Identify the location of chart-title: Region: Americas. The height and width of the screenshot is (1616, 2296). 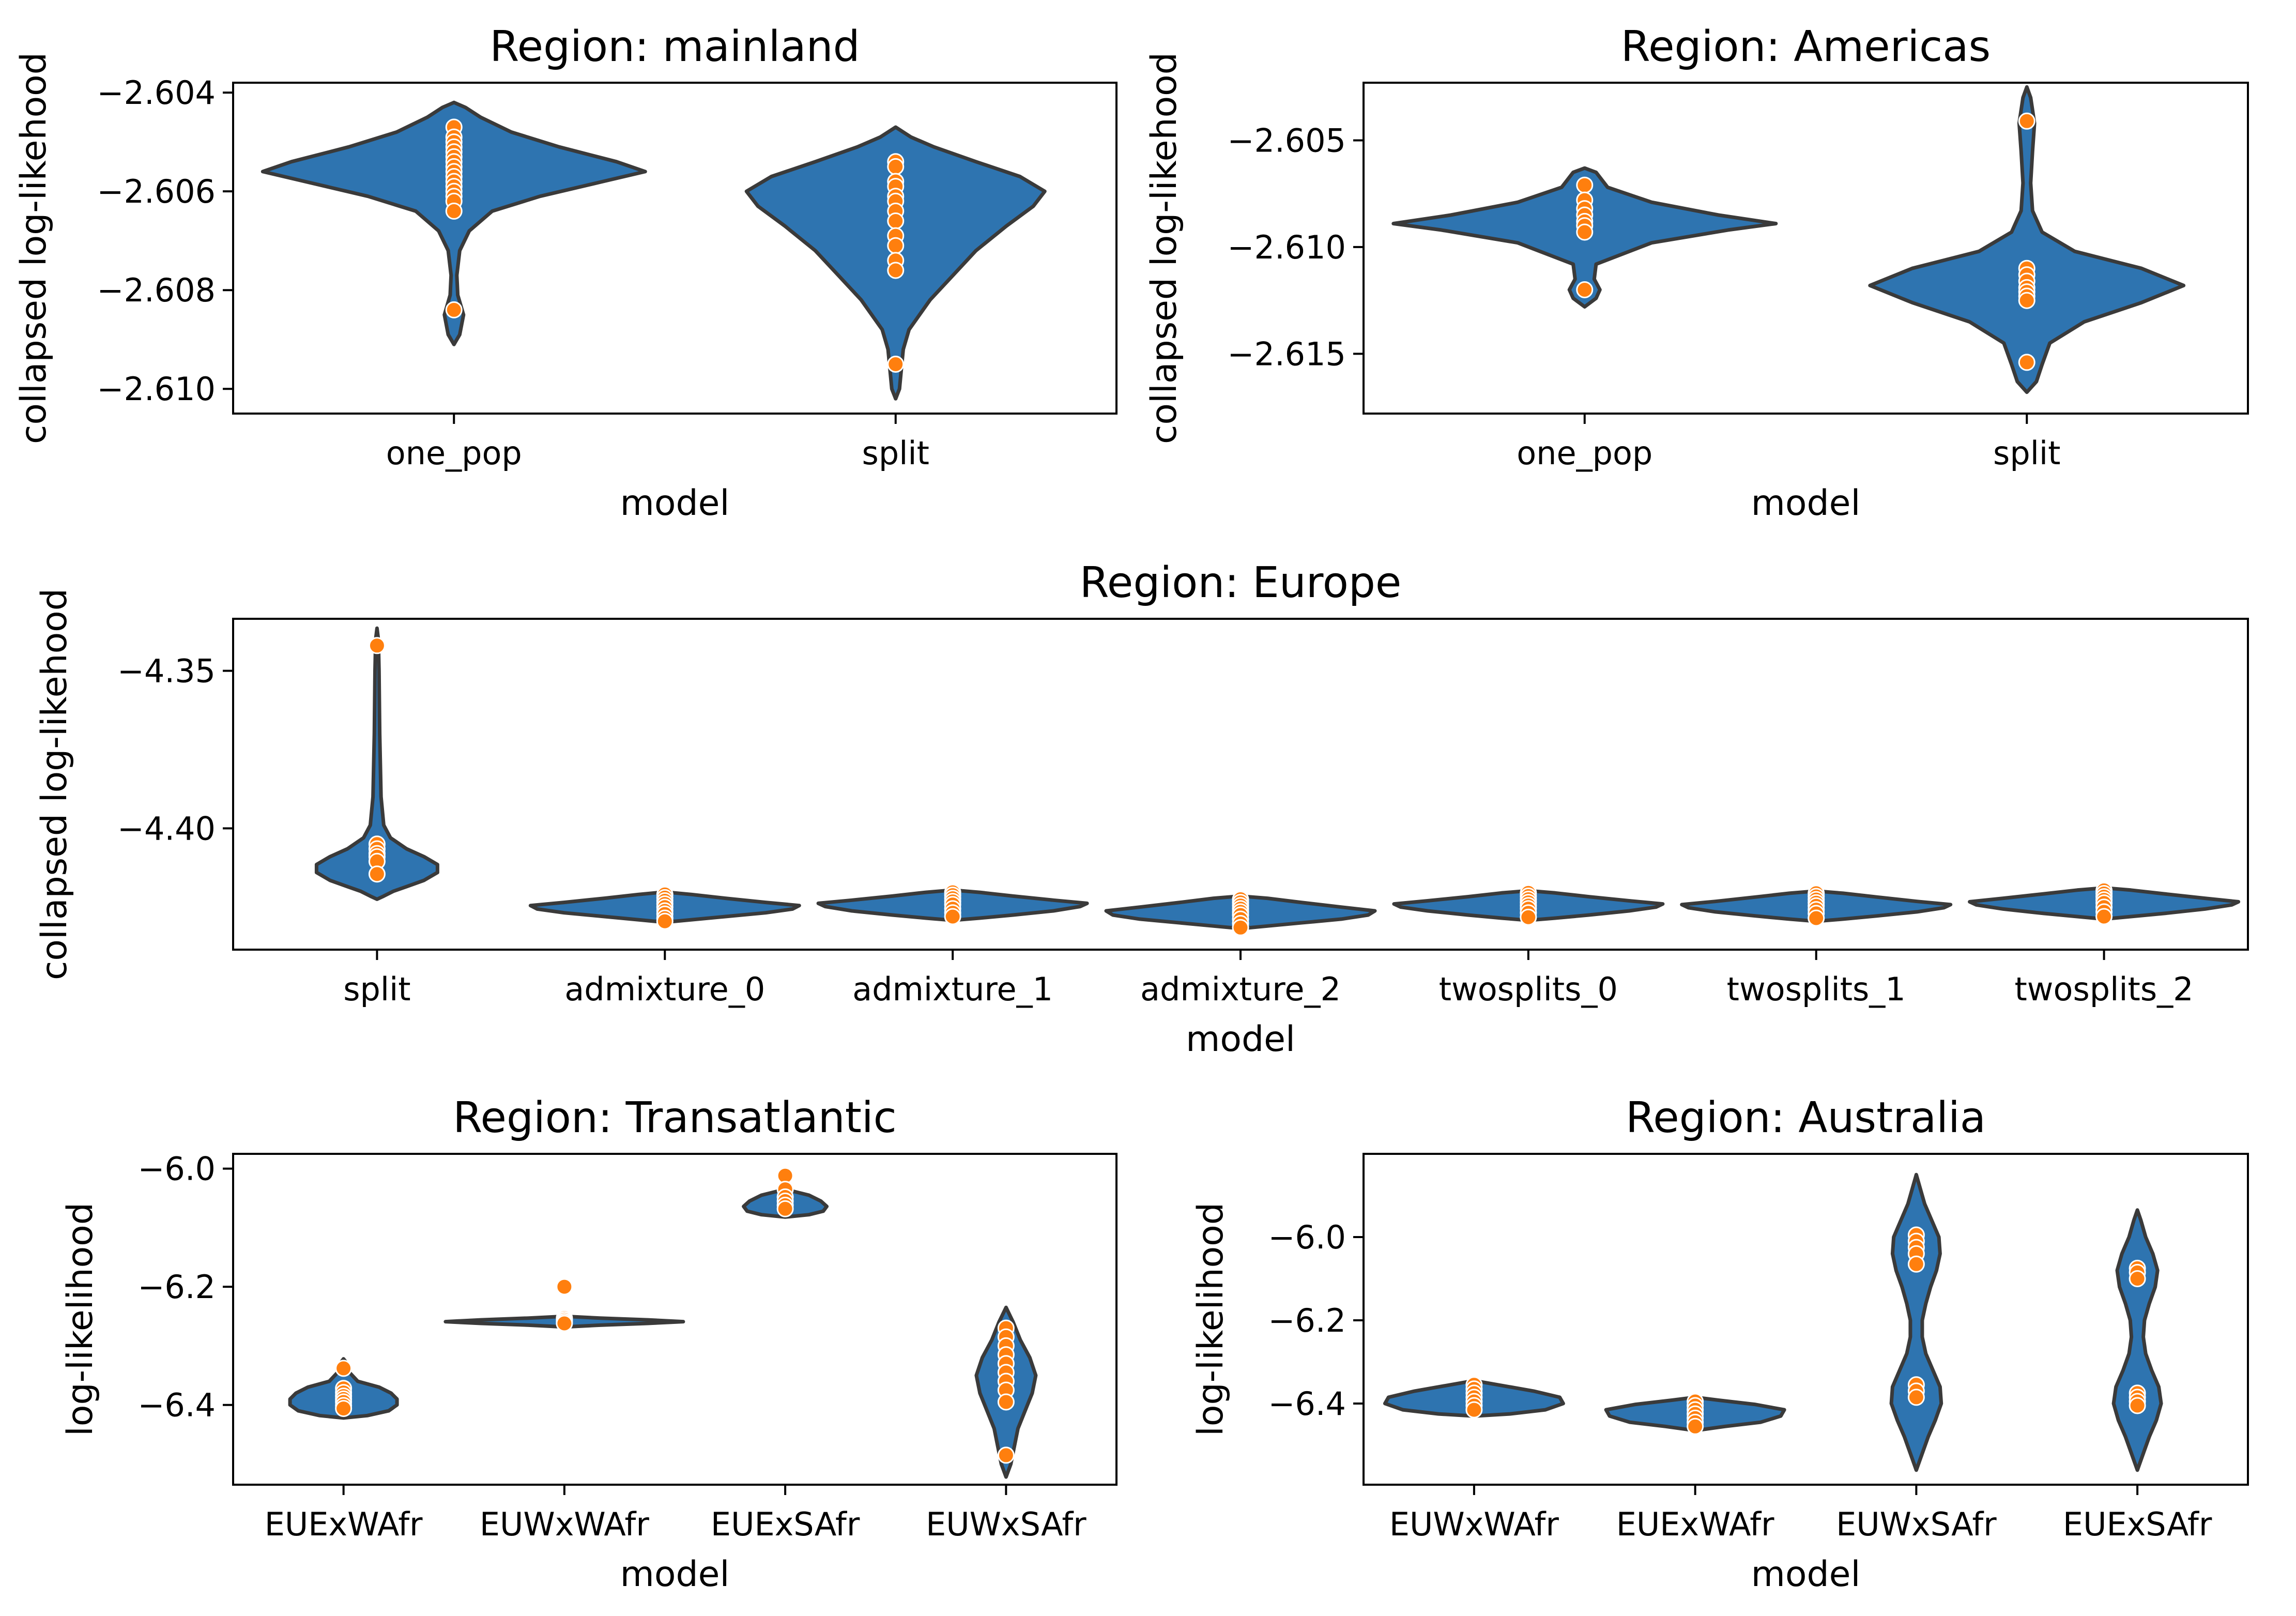
(1806, 47).